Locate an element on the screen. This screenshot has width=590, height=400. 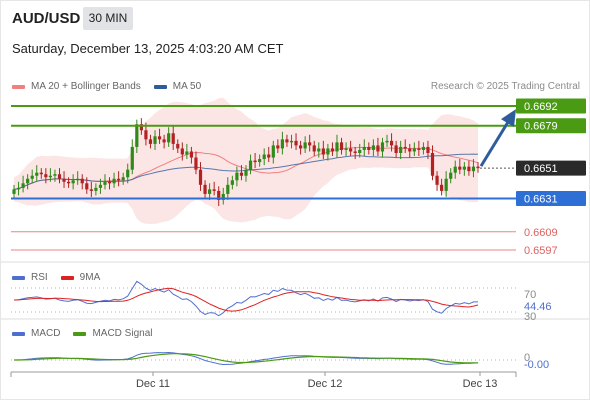
main-legend: MA 20 + Bollinger Bands MA 50 is located at coordinates (106, 86).